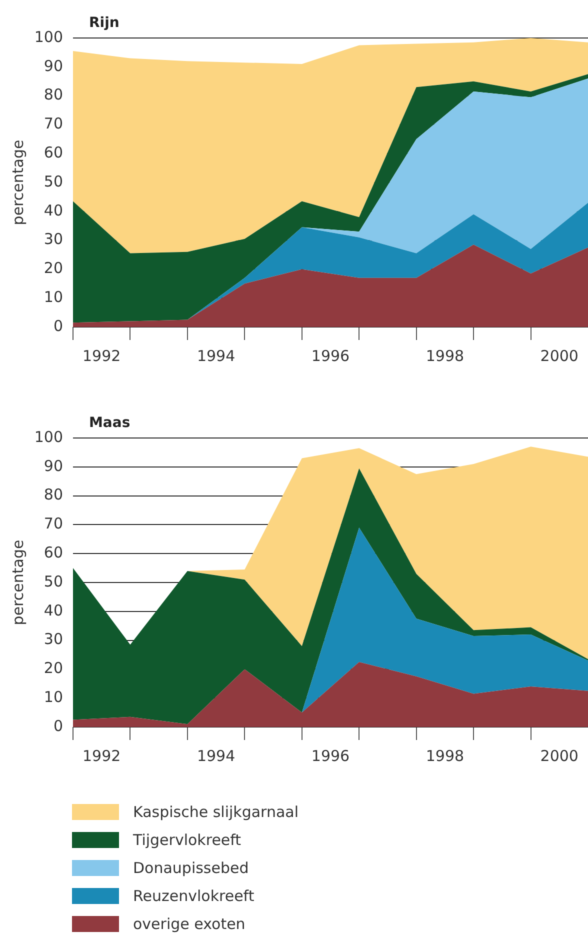 Image resolution: width=588 pixels, height=942 pixels. Describe the element at coordinates (187, 840) in the screenshot. I see `legend-label: Tijgervlokreeft` at that location.